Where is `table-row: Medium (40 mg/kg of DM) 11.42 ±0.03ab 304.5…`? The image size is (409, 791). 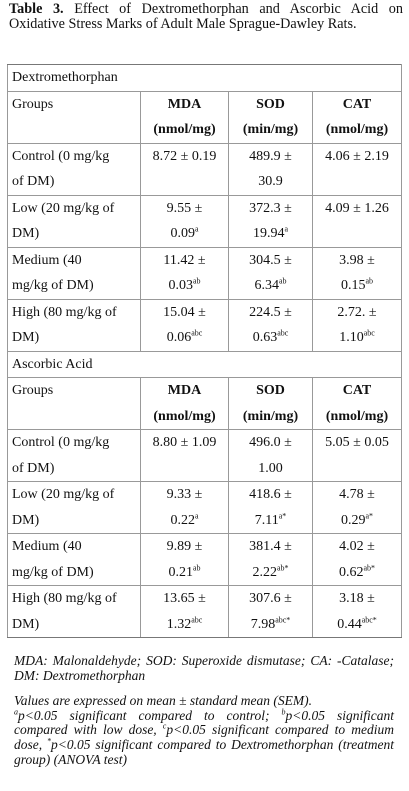
table-row: Medium (40 mg/kg of DM) 11.42 ±0.03ab 304.5… is located at coordinates (204, 273).